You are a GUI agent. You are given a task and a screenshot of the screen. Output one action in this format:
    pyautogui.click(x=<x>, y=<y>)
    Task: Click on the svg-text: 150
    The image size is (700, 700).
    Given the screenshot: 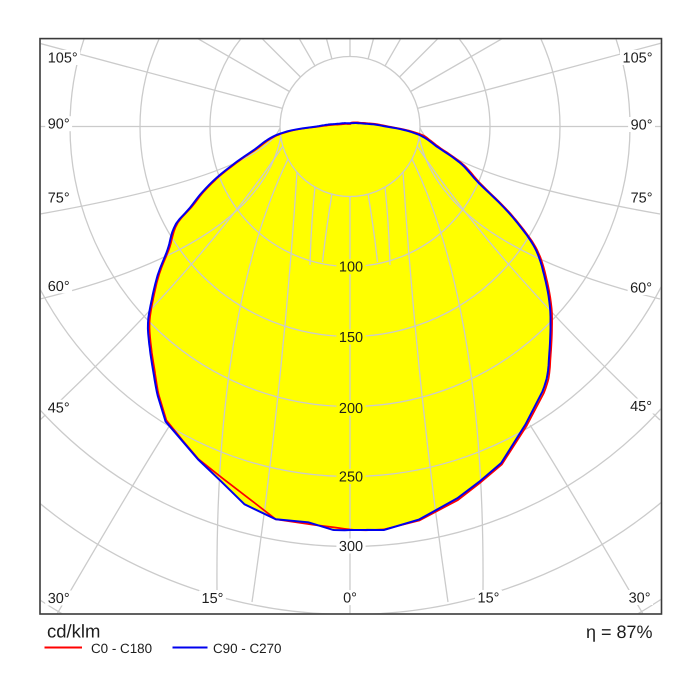 What is the action you would take?
    pyautogui.click(x=351, y=338)
    